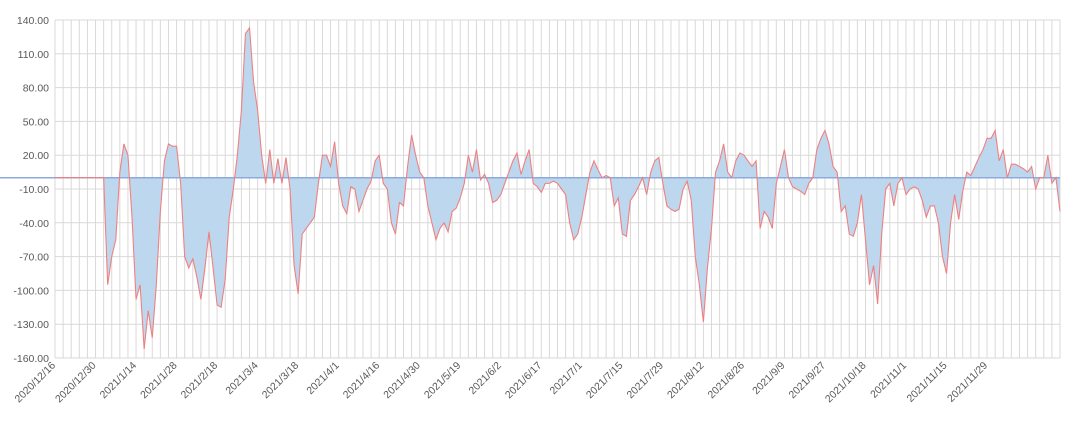  I want to click on x-tick-label: 2021/3/4, so click(241, 378).